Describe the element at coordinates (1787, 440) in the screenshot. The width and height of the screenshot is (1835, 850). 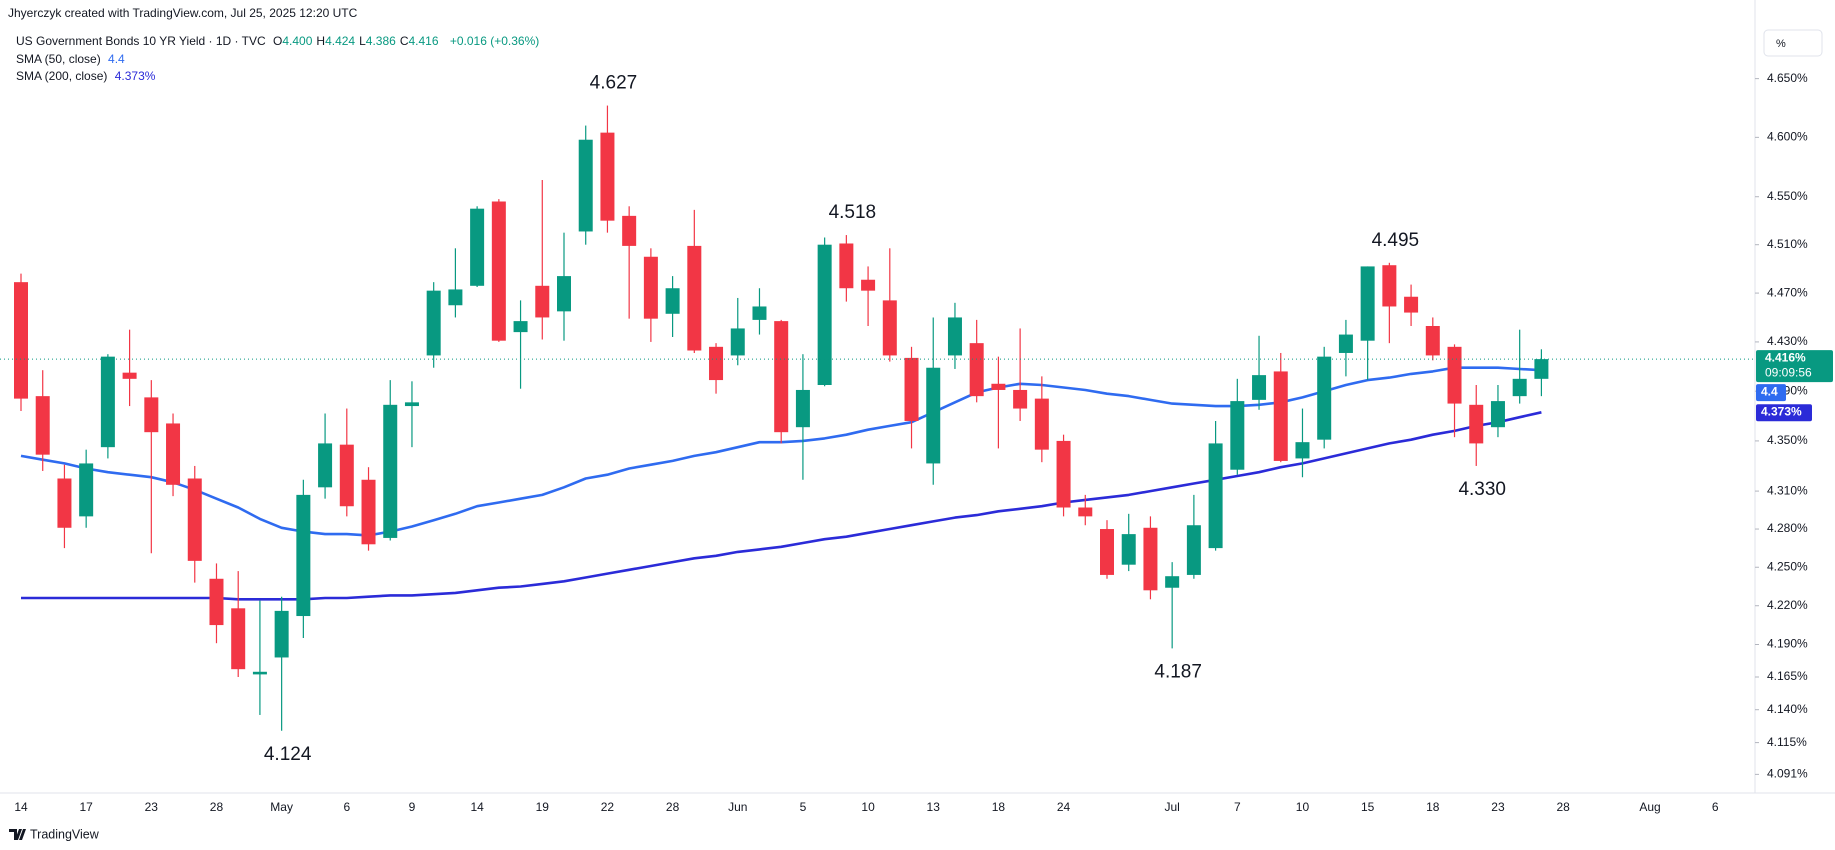
I see `y-tick-label: 4.350%` at that location.